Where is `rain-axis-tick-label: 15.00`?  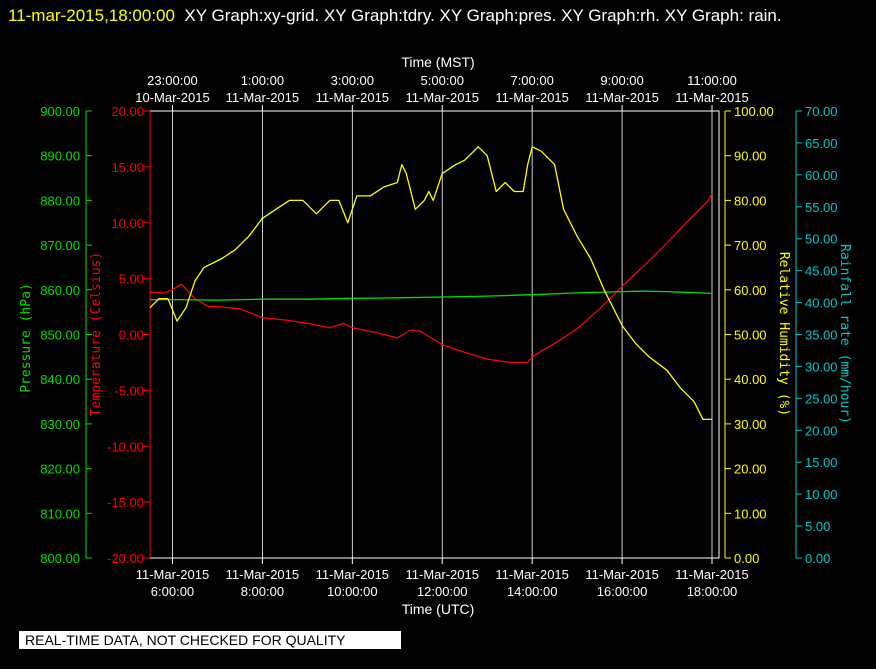 rain-axis-tick-label: 15.00 is located at coordinates (821, 462).